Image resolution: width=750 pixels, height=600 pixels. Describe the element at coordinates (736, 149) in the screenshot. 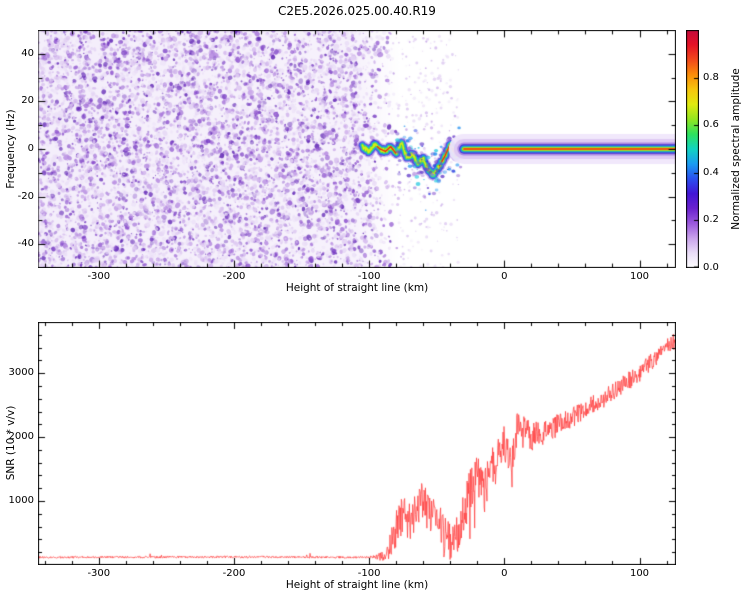

I see `colorbar-label: Normalized spectral amplitude` at that location.